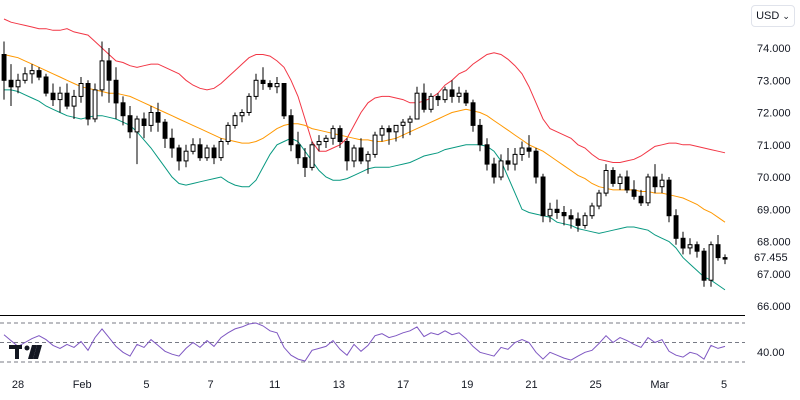 The width and height of the screenshot is (800, 400). What do you see at coordinates (403, 385) in the screenshot?
I see `time-axis-tick: 17` at bounding box center [403, 385].